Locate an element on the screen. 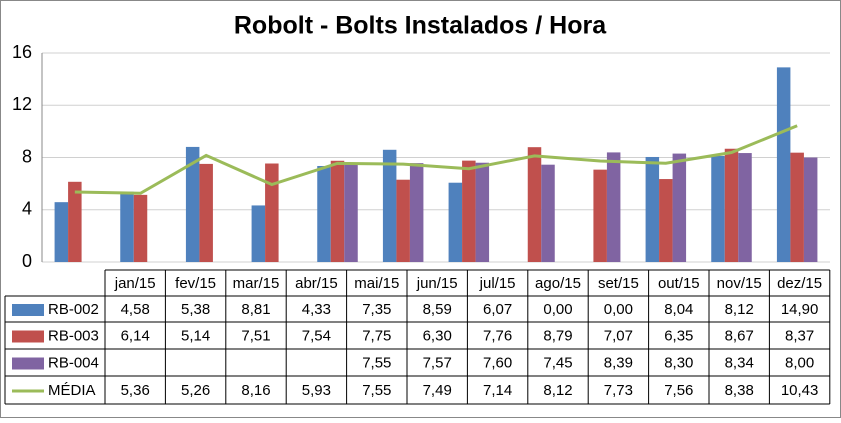 The height and width of the screenshot is (423, 841). table-value: 6,14 is located at coordinates (135, 335).